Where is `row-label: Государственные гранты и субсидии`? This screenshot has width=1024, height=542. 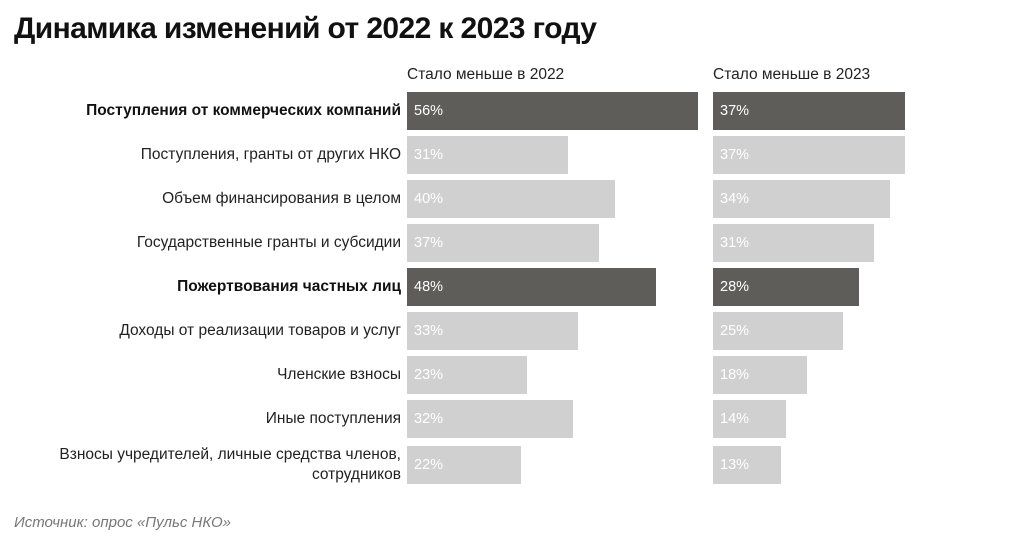 row-label: Государственные гранты и субсидии is located at coordinates (269, 243).